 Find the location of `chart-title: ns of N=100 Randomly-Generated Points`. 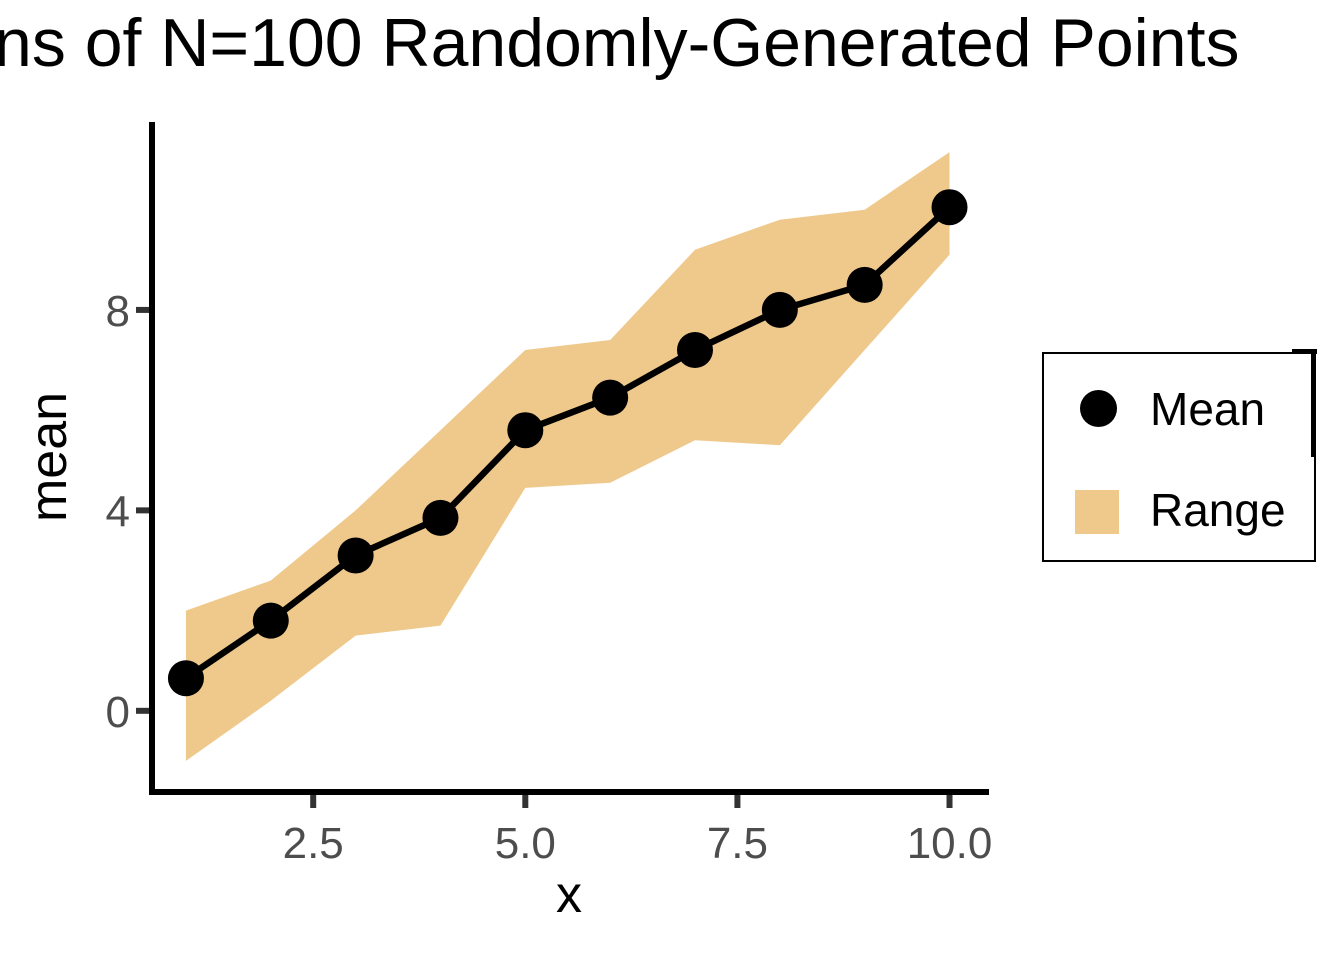

chart-title: ns of N=100 Randomly-Generated Points is located at coordinates (620, 43).